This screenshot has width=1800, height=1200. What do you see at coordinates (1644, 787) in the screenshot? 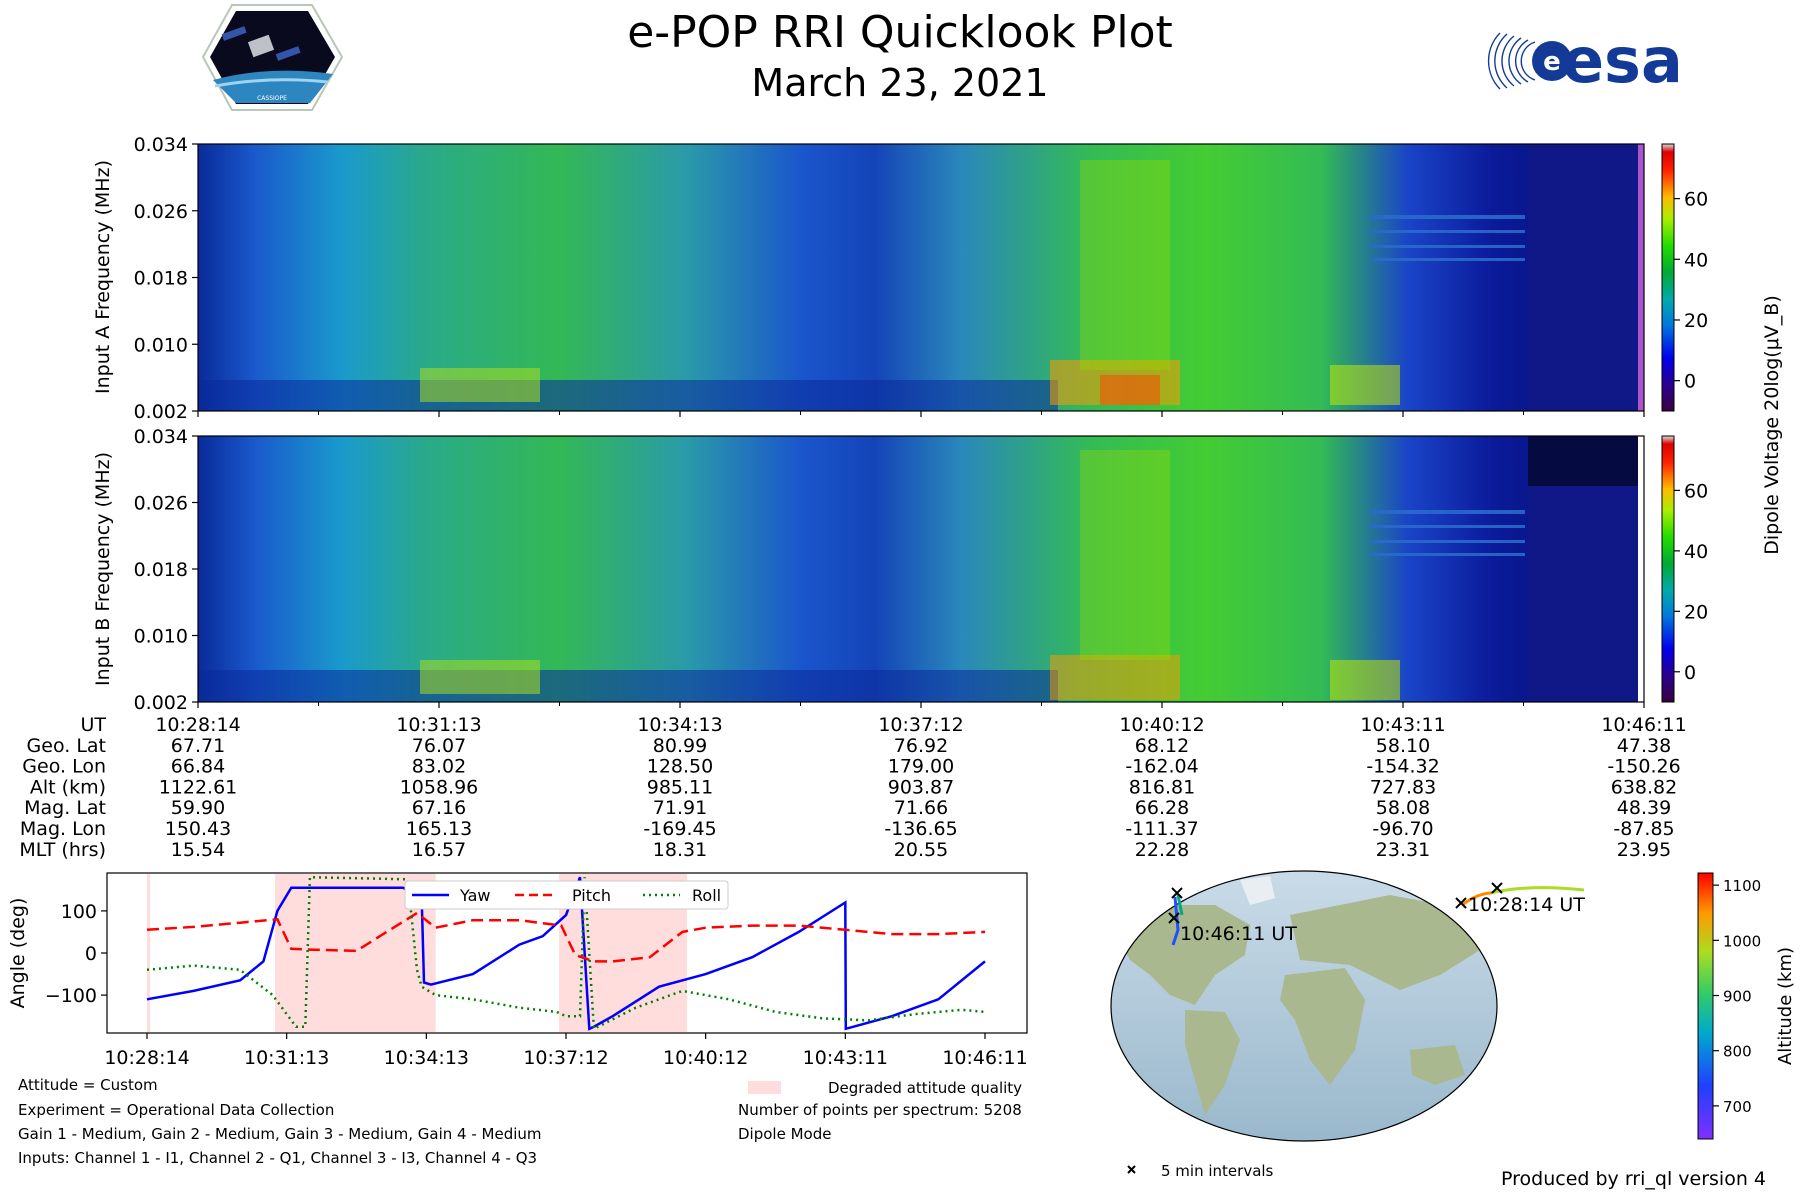
I see `ephemeris-cell: 638.82` at bounding box center [1644, 787].